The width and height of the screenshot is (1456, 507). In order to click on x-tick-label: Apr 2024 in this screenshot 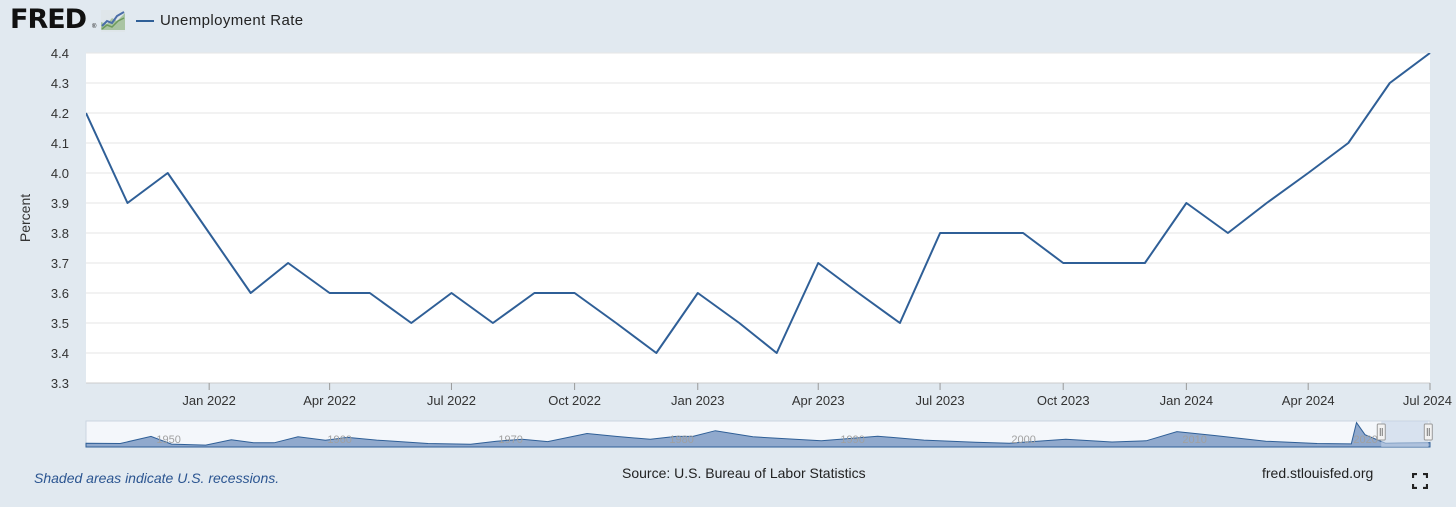, I will do `click(1308, 400)`.